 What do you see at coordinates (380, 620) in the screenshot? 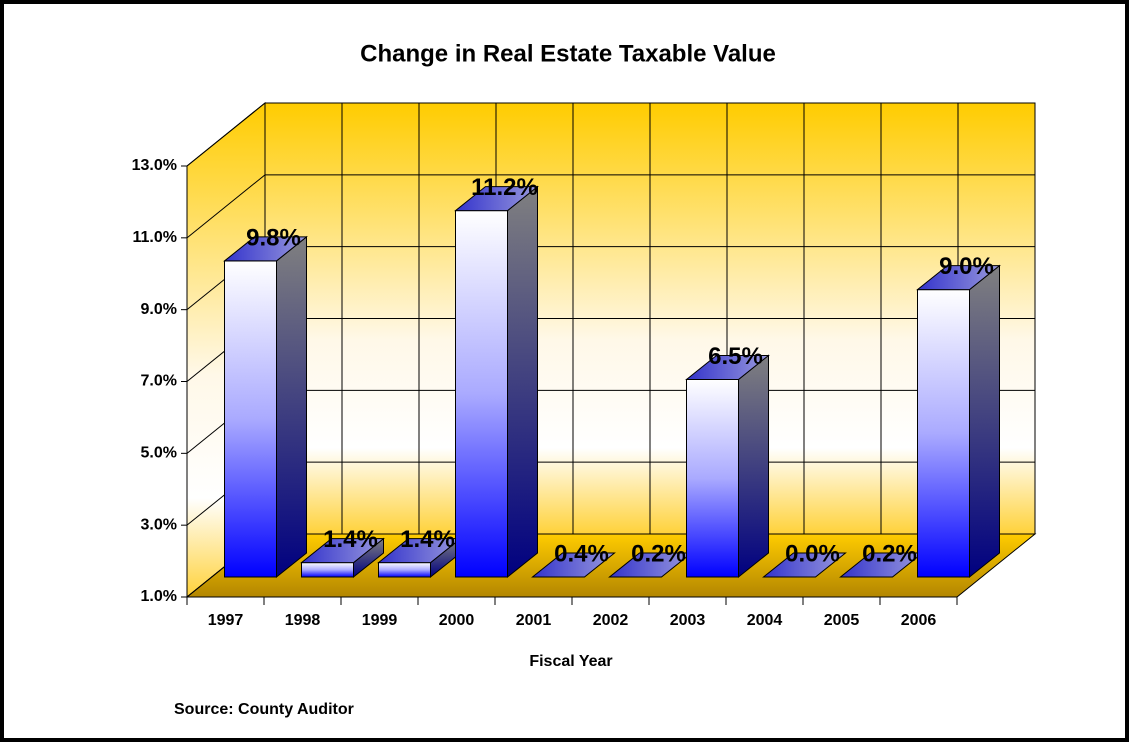
I see `x-tick-label: 1999` at bounding box center [380, 620].